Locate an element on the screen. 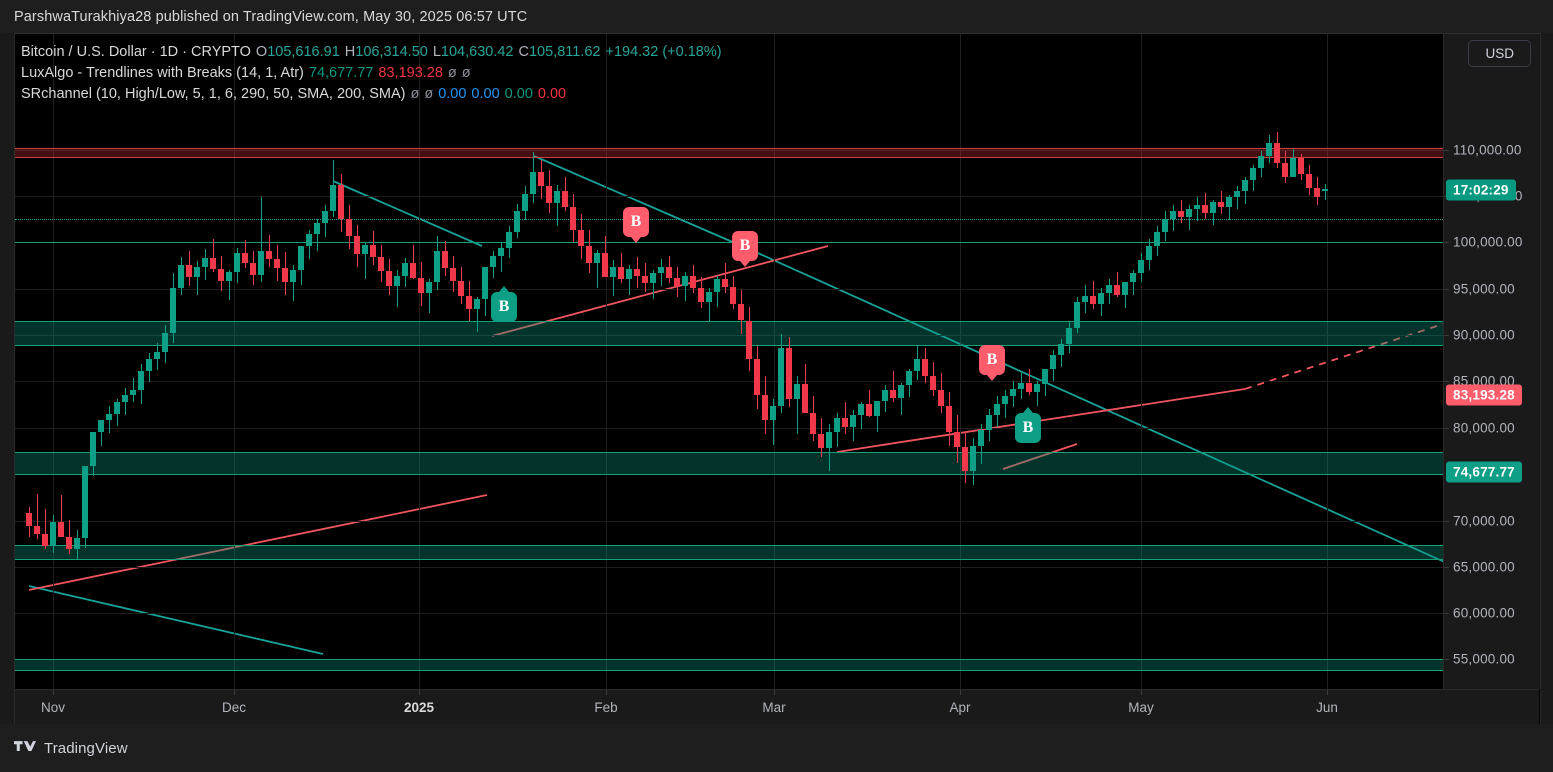 The height and width of the screenshot is (772, 1553). footer-bar: TradingView is located at coordinates (776, 748).